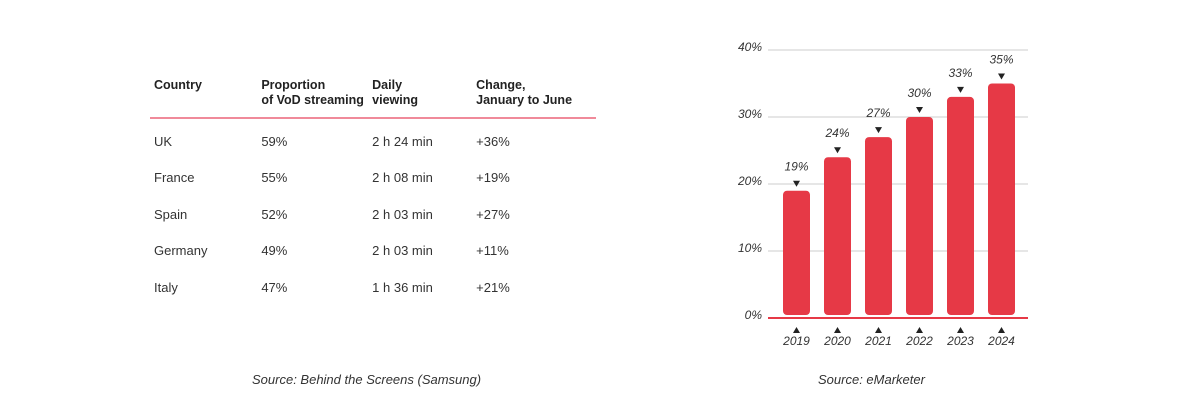  I want to click on chart-source: Source: eMarketer, so click(871, 379).